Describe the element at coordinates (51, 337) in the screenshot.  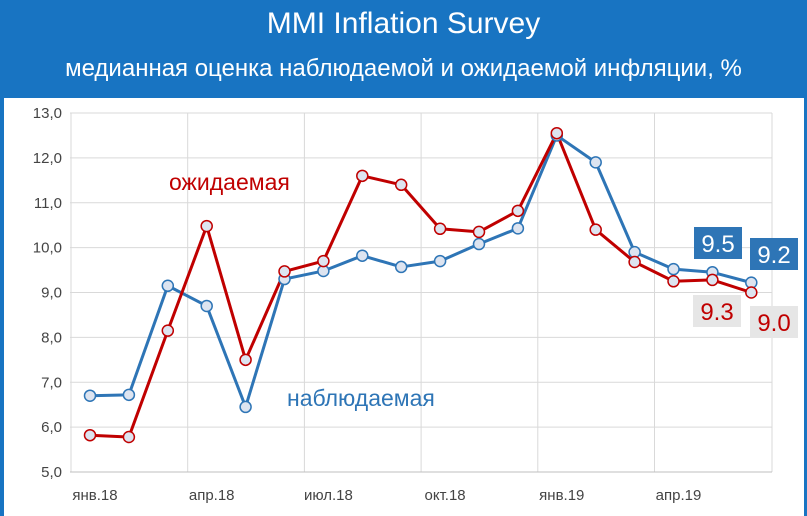
I see `y-tick-label: 8,0` at that location.